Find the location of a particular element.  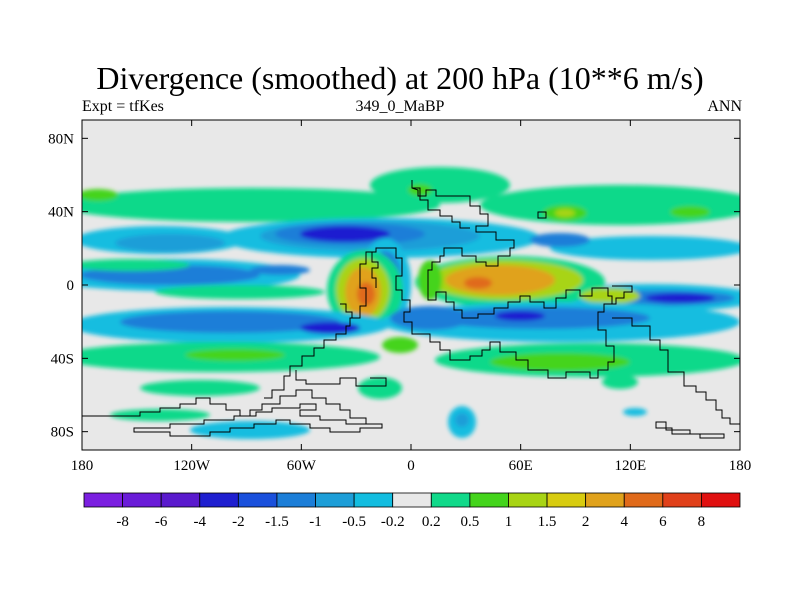

y-tick-label: 80N is located at coordinates (61, 139).